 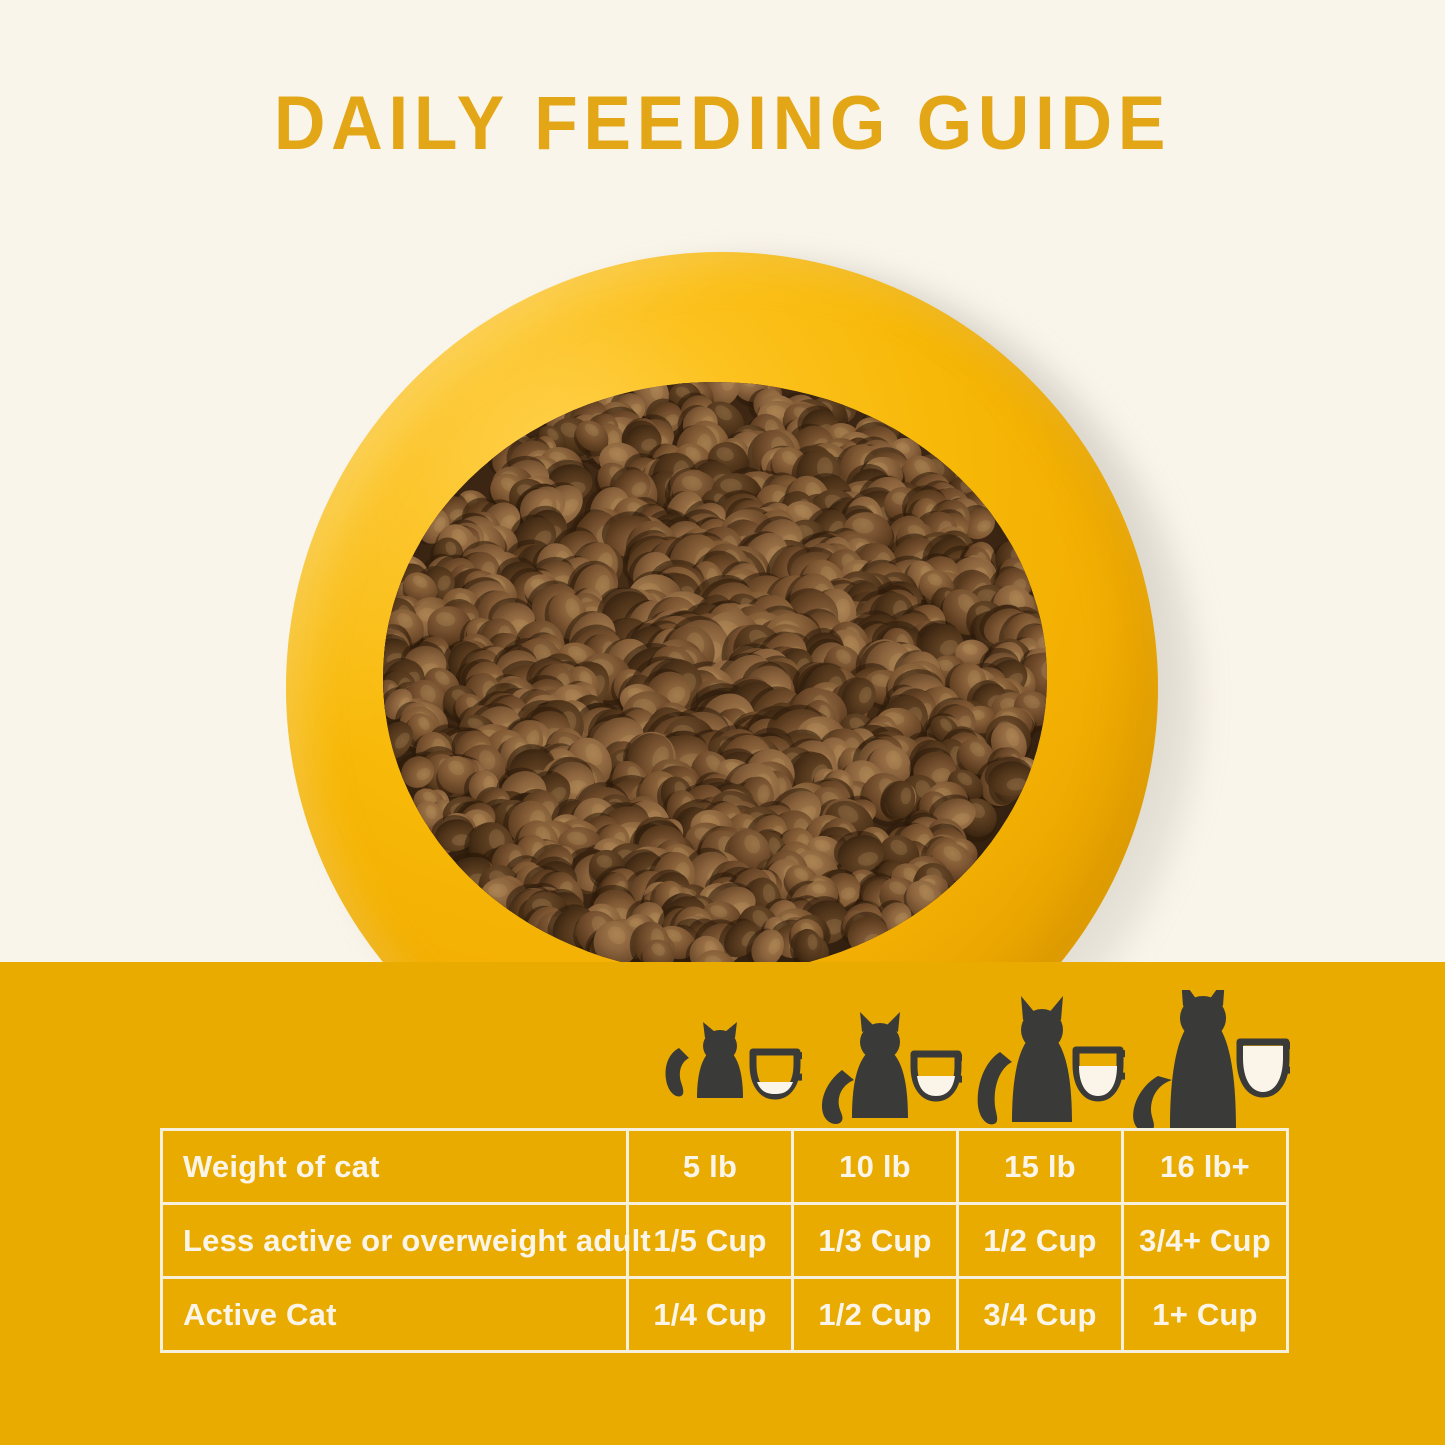 What do you see at coordinates (710, 1240) in the screenshot?
I see `cell-lessactive-5lb: 1/5 Cup` at bounding box center [710, 1240].